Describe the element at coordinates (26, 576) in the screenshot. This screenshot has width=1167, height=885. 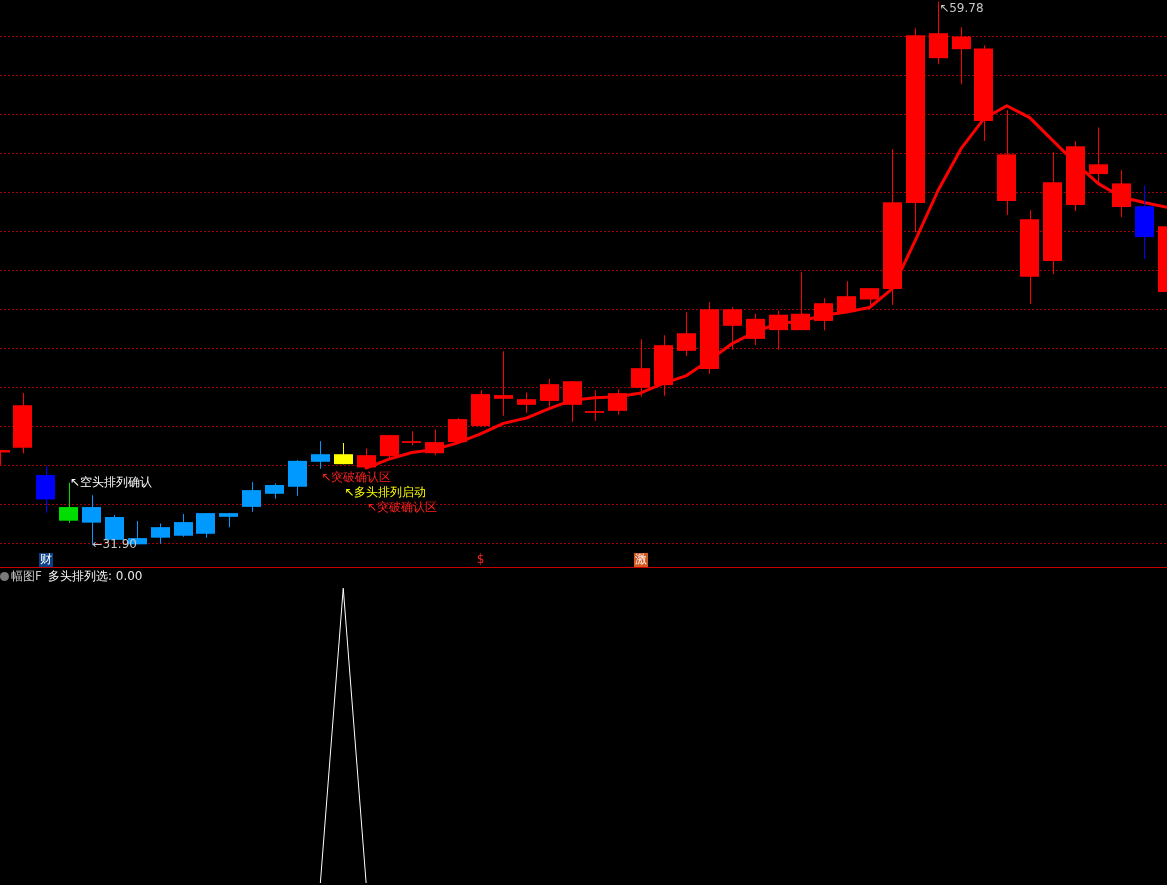
I see `chart-title: 幅图F` at that location.